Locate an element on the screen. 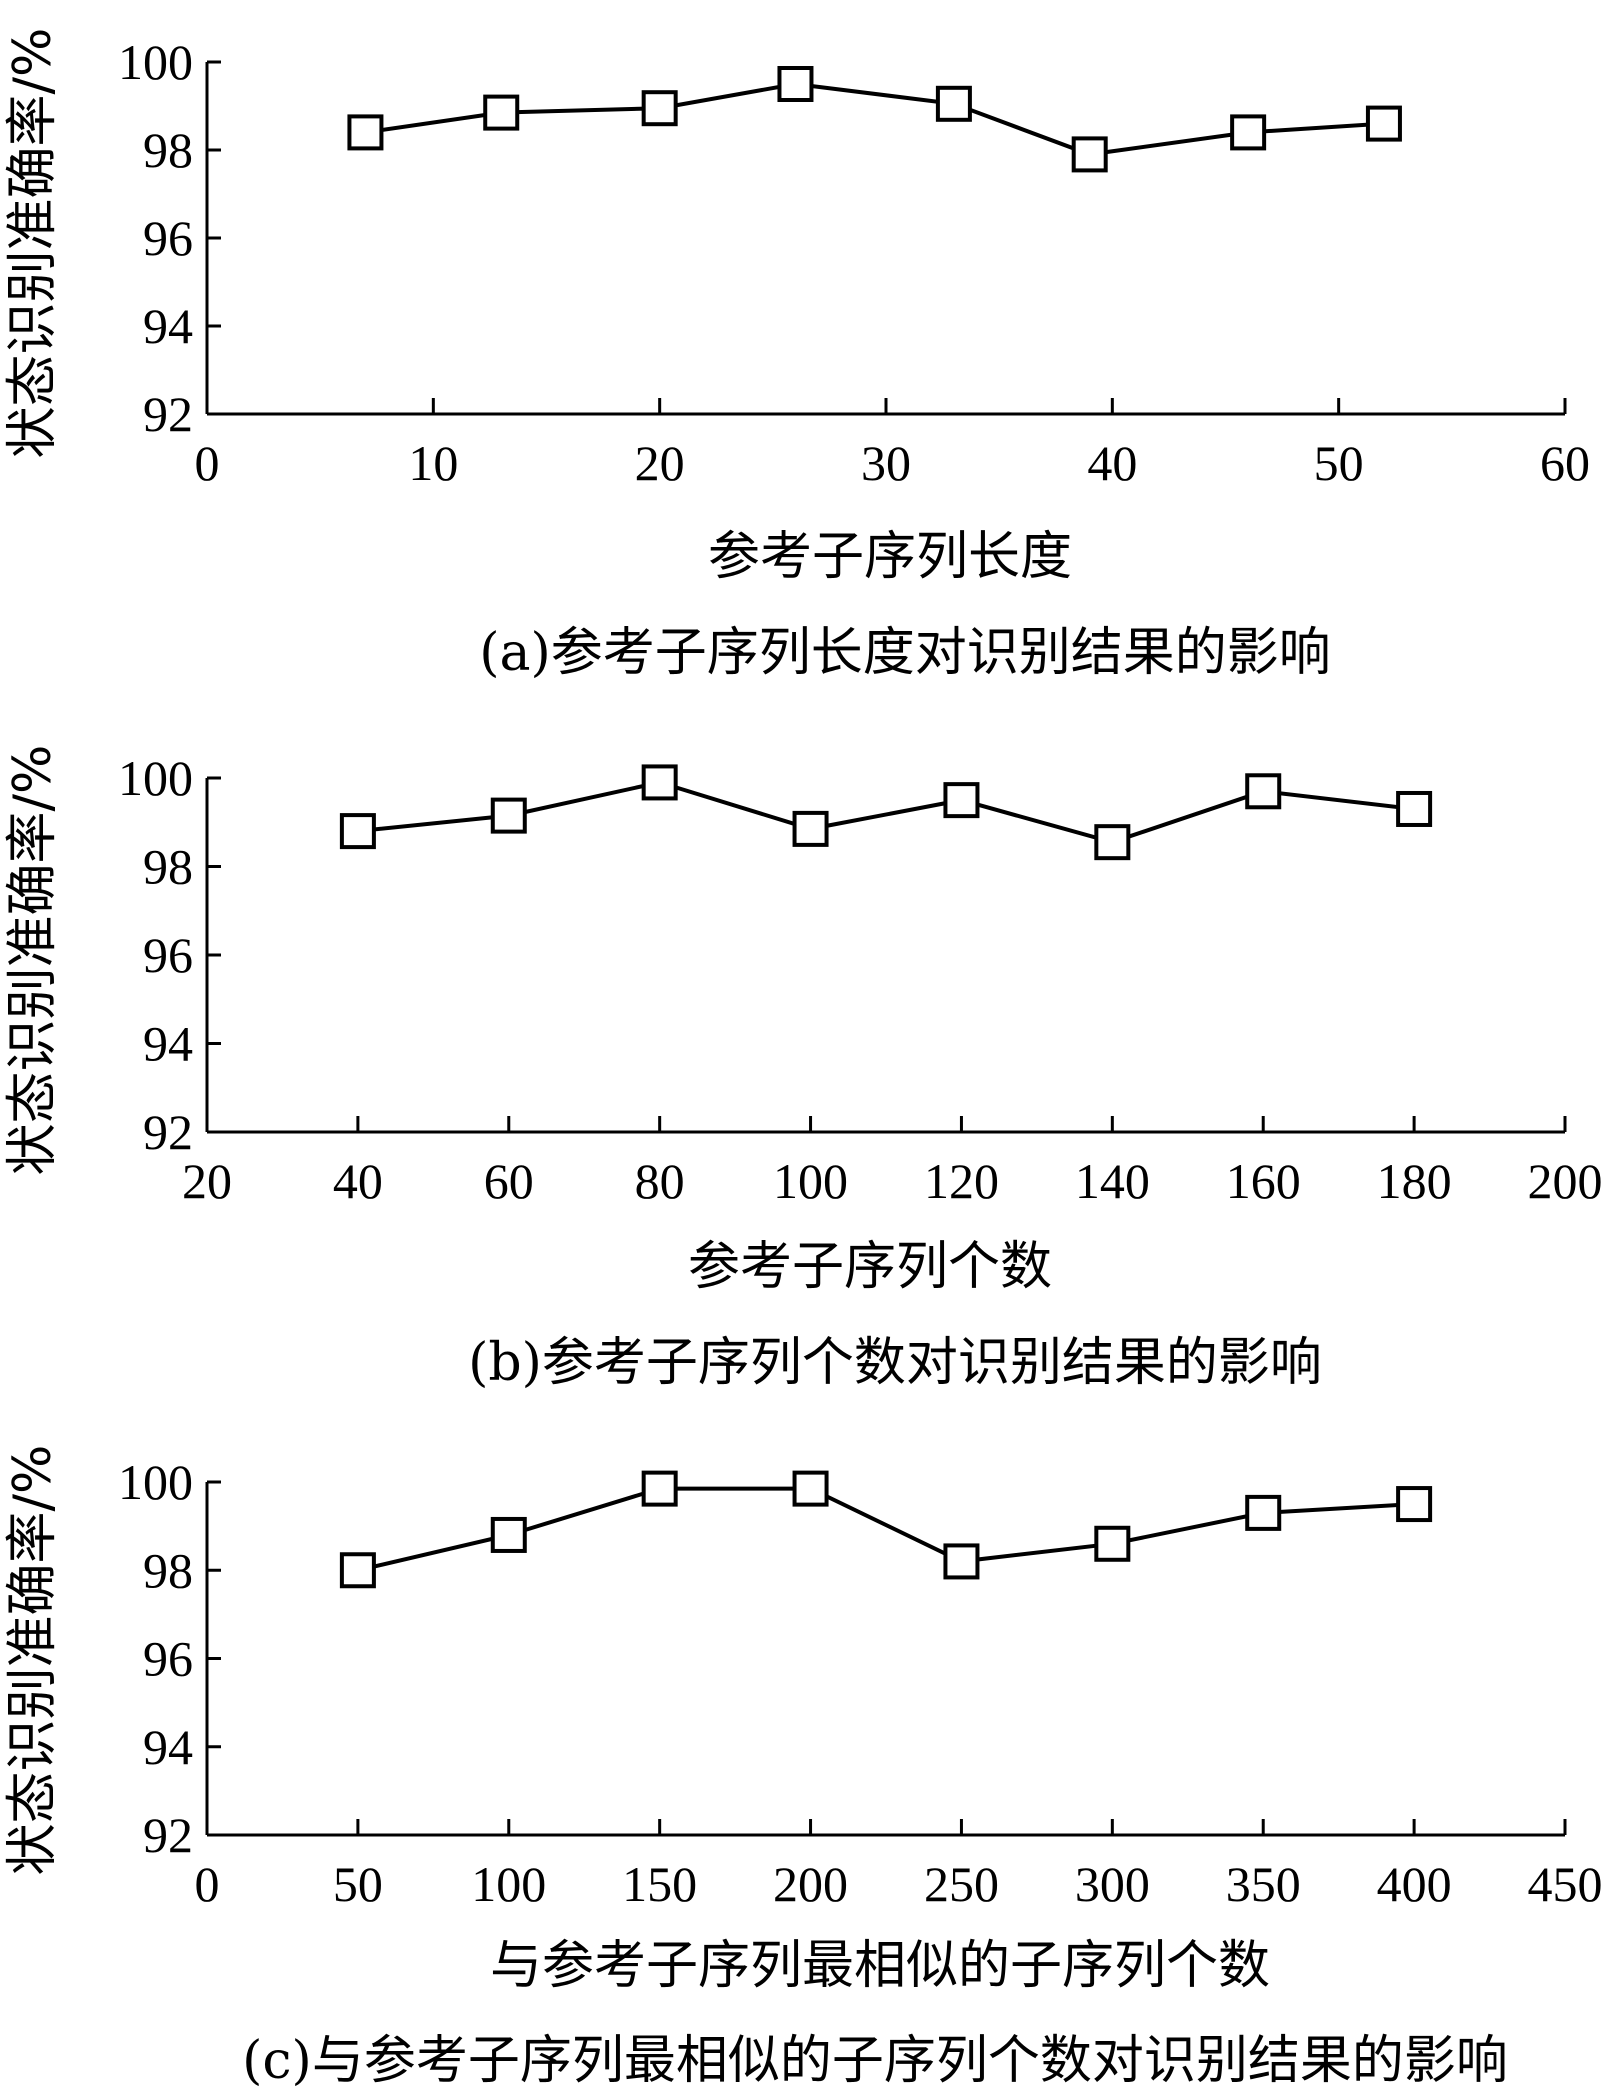 The height and width of the screenshot is (2096, 1610). x-tick-label-c: 100 is located at coordinates (508, 1884).